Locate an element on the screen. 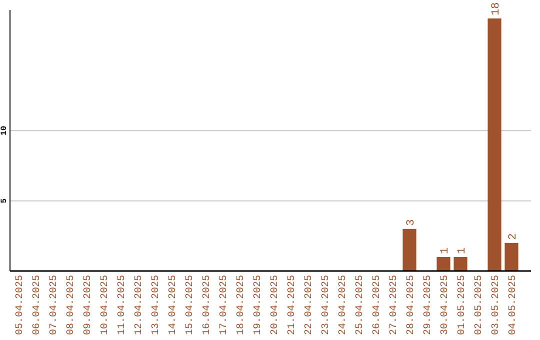  x-tick-label: 22.04.2025 is located at coordinates (309, 305).